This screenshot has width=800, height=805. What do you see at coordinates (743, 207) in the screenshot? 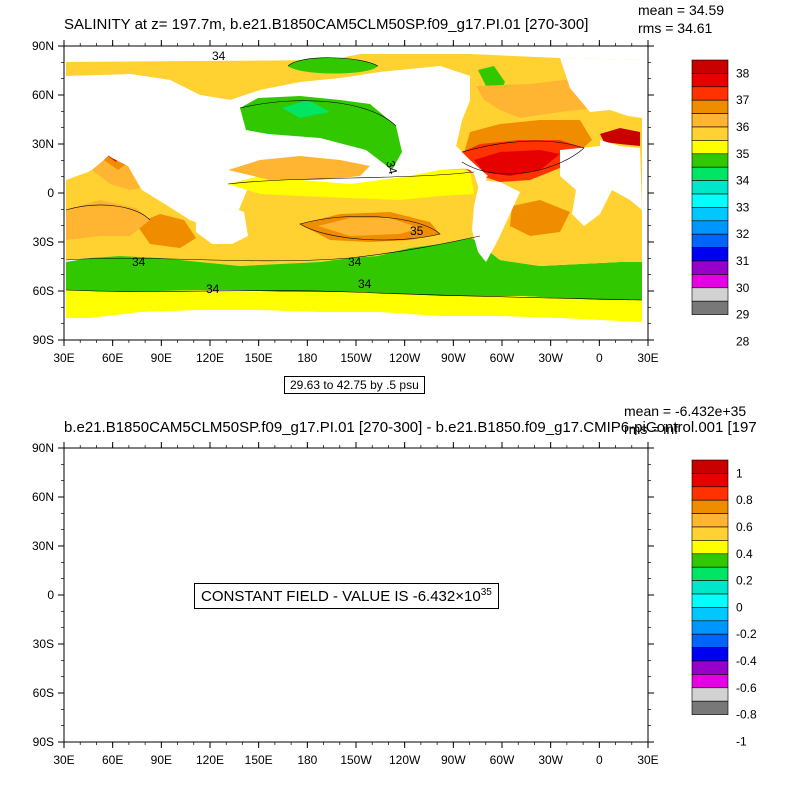
I see `colorbar-label: 33` at bounding box center [743, 207].